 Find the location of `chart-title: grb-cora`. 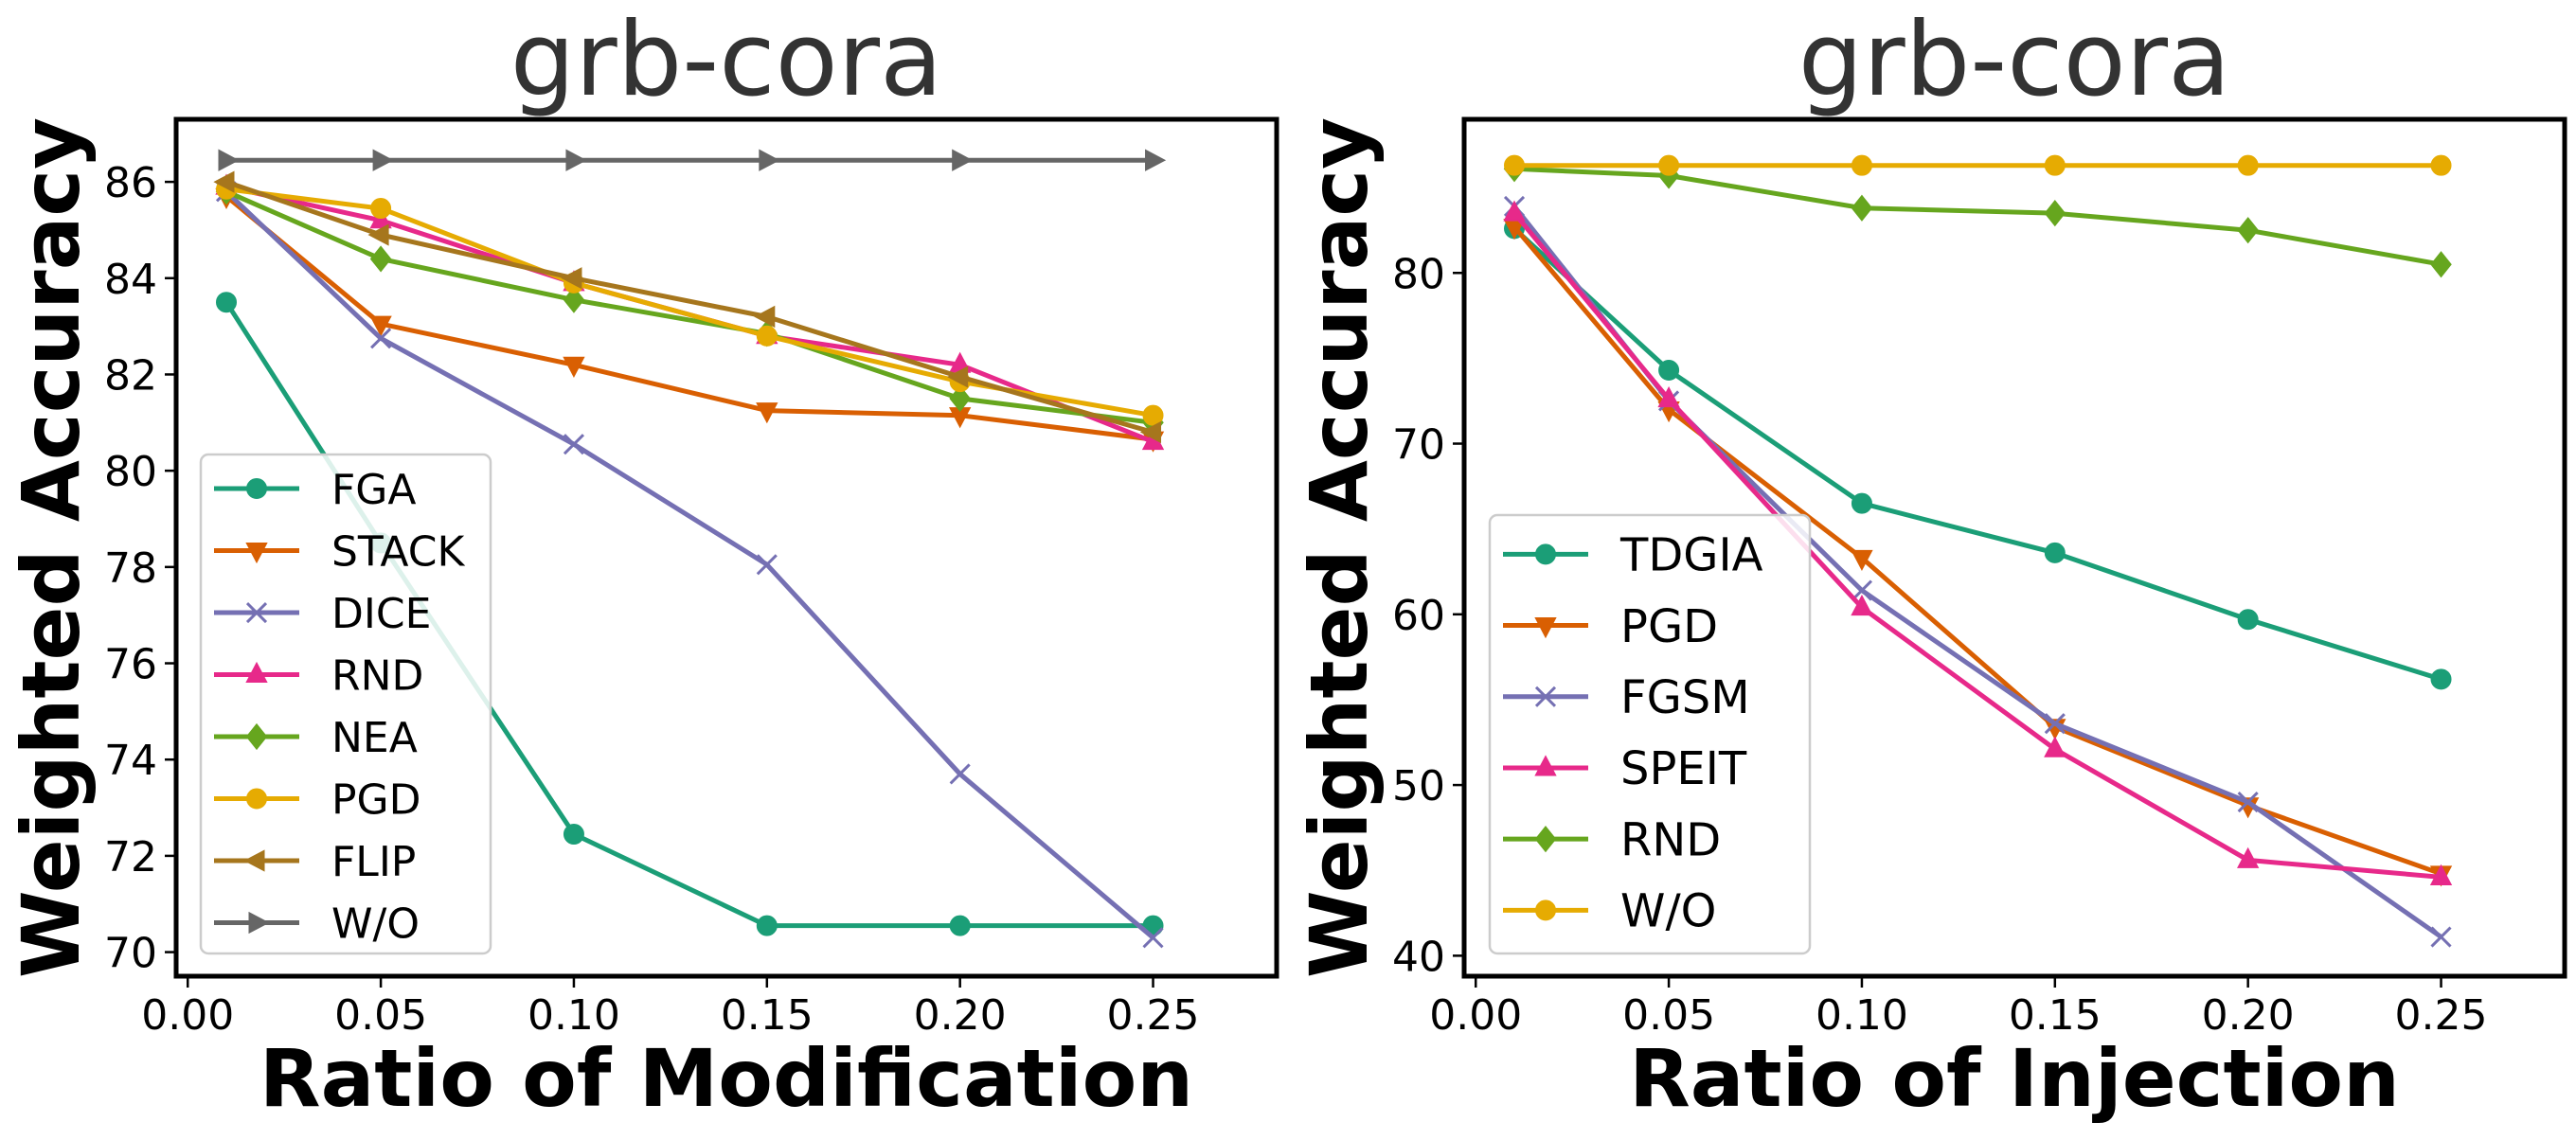

chart-title: grb-cora is located at coordinates (2014, 60).